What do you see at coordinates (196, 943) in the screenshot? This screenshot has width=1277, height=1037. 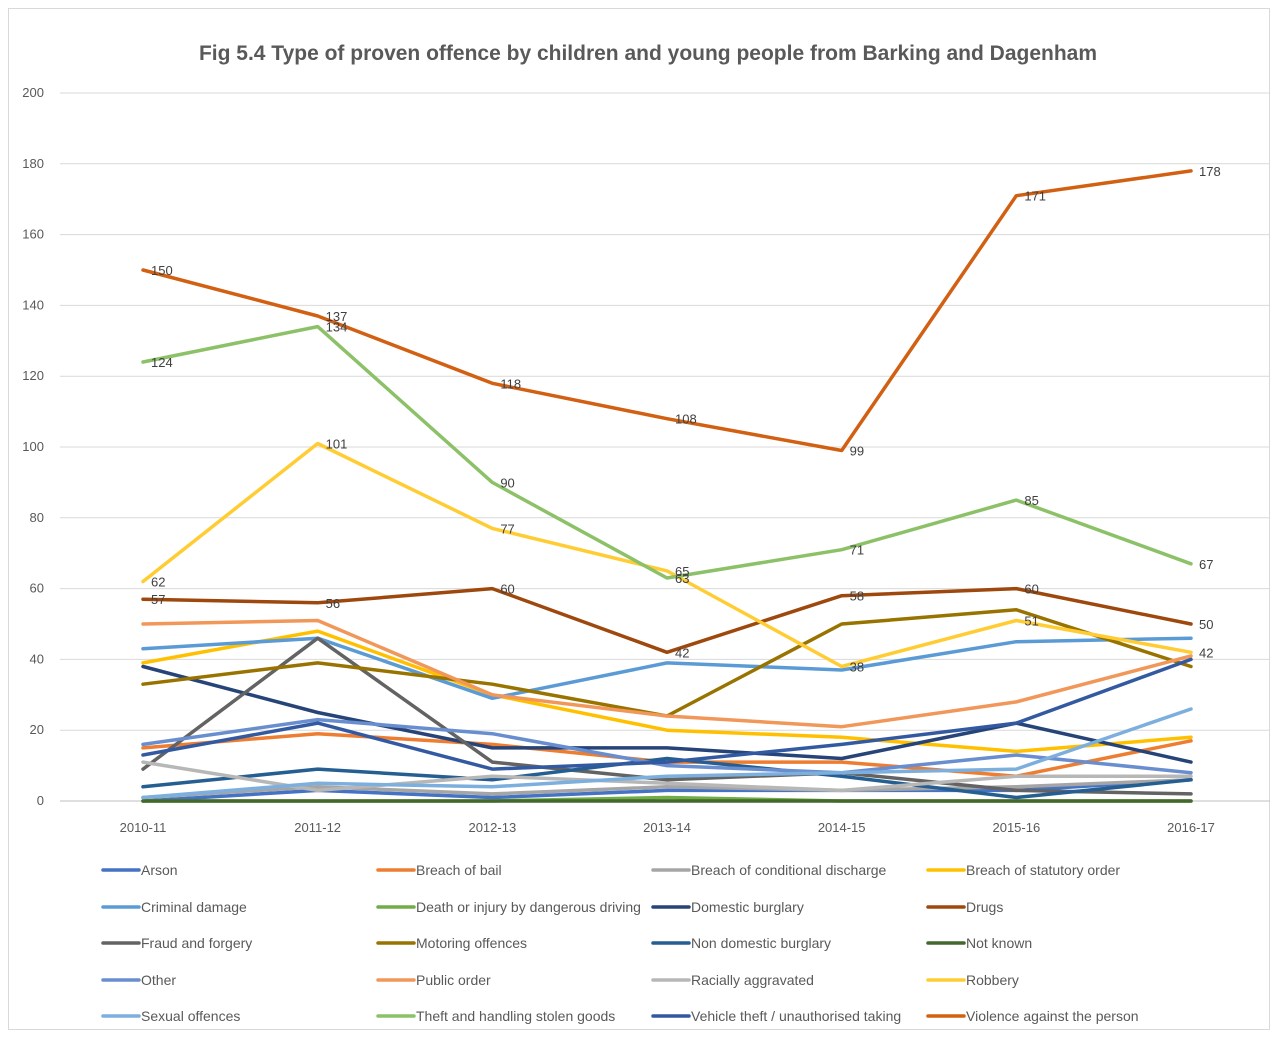 I see `legend-label: Fraud and forgery` at bounding box center [196, 943].